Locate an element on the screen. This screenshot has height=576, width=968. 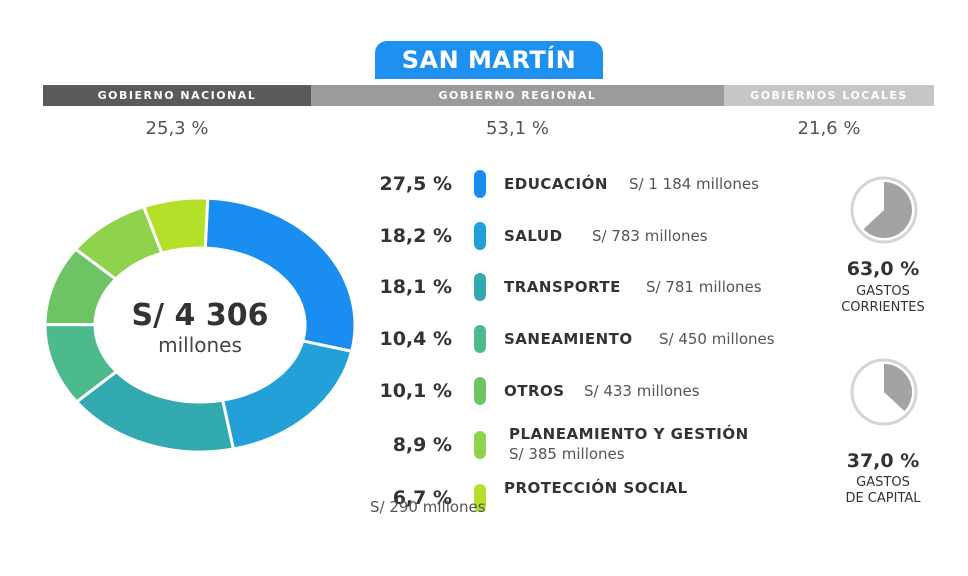
category-pct: 18,1 % is located at coordinates (415, 287).